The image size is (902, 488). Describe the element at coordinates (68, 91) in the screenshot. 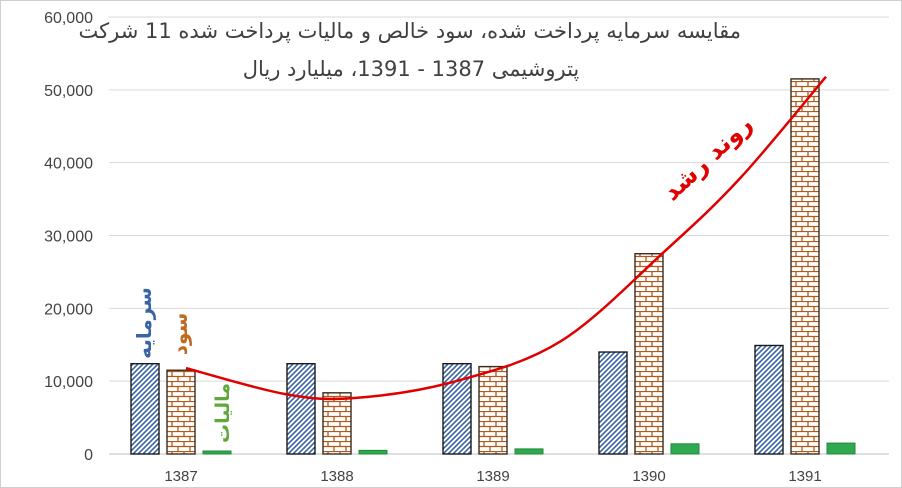

I see `y-tick-label: 50,000` at that location.